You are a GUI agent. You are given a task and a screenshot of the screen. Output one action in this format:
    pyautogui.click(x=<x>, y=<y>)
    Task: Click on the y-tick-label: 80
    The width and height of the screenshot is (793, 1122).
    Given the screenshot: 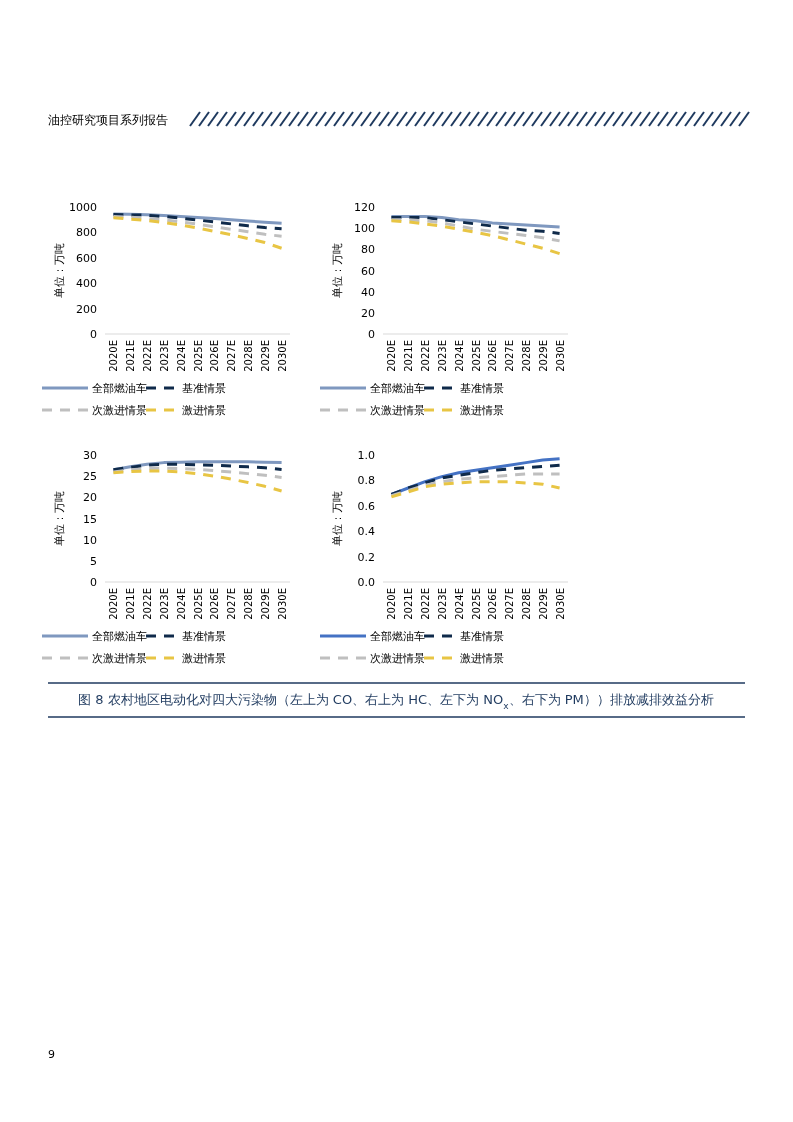 What is the action you would take?
    pyautogui.click(x=368, y=250)
    